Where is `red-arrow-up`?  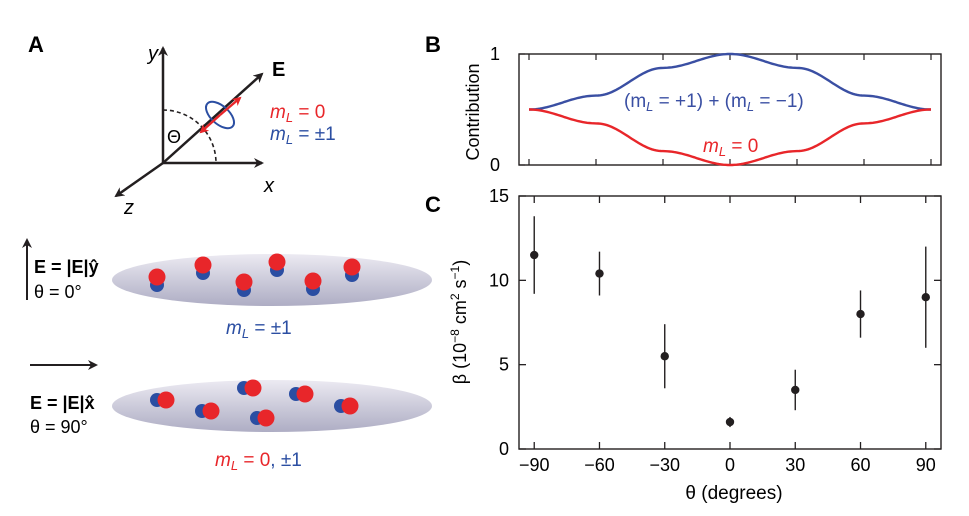
red-arrow-up is located at coordinates (230, 106).